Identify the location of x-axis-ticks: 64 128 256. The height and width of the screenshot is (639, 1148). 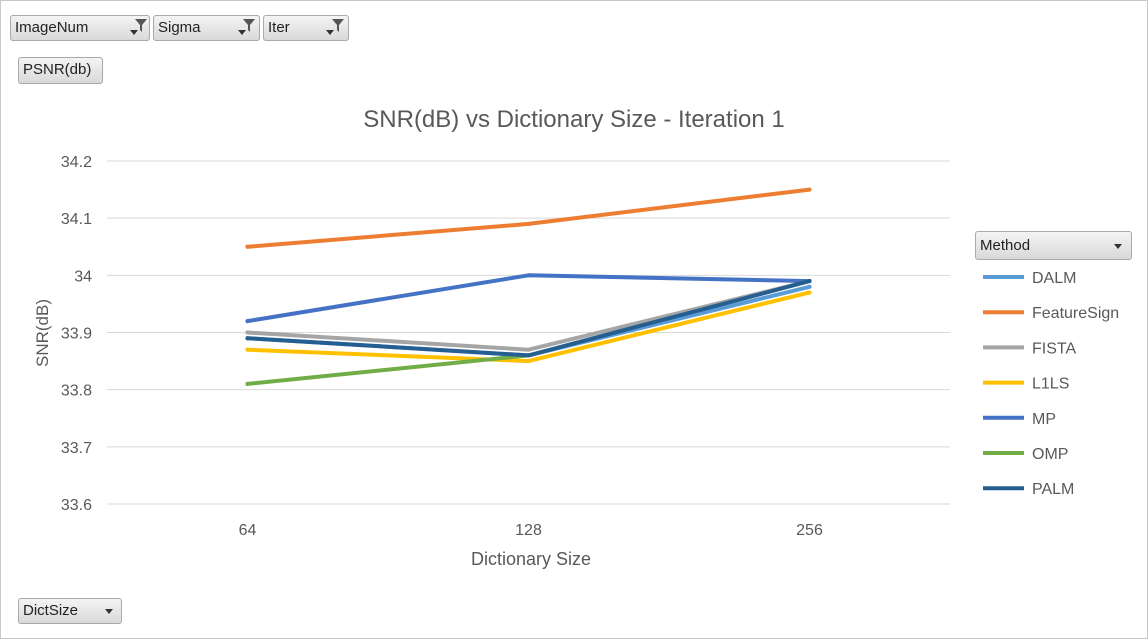
(531, 530).